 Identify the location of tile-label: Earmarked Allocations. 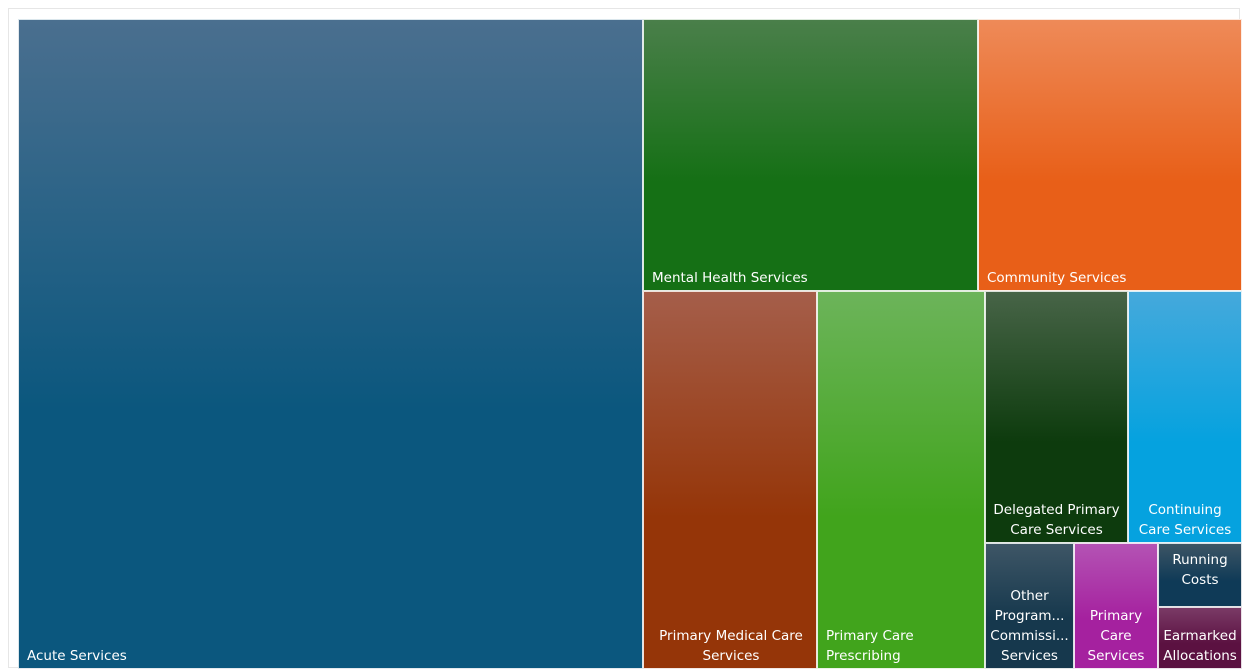
(1200, 646).